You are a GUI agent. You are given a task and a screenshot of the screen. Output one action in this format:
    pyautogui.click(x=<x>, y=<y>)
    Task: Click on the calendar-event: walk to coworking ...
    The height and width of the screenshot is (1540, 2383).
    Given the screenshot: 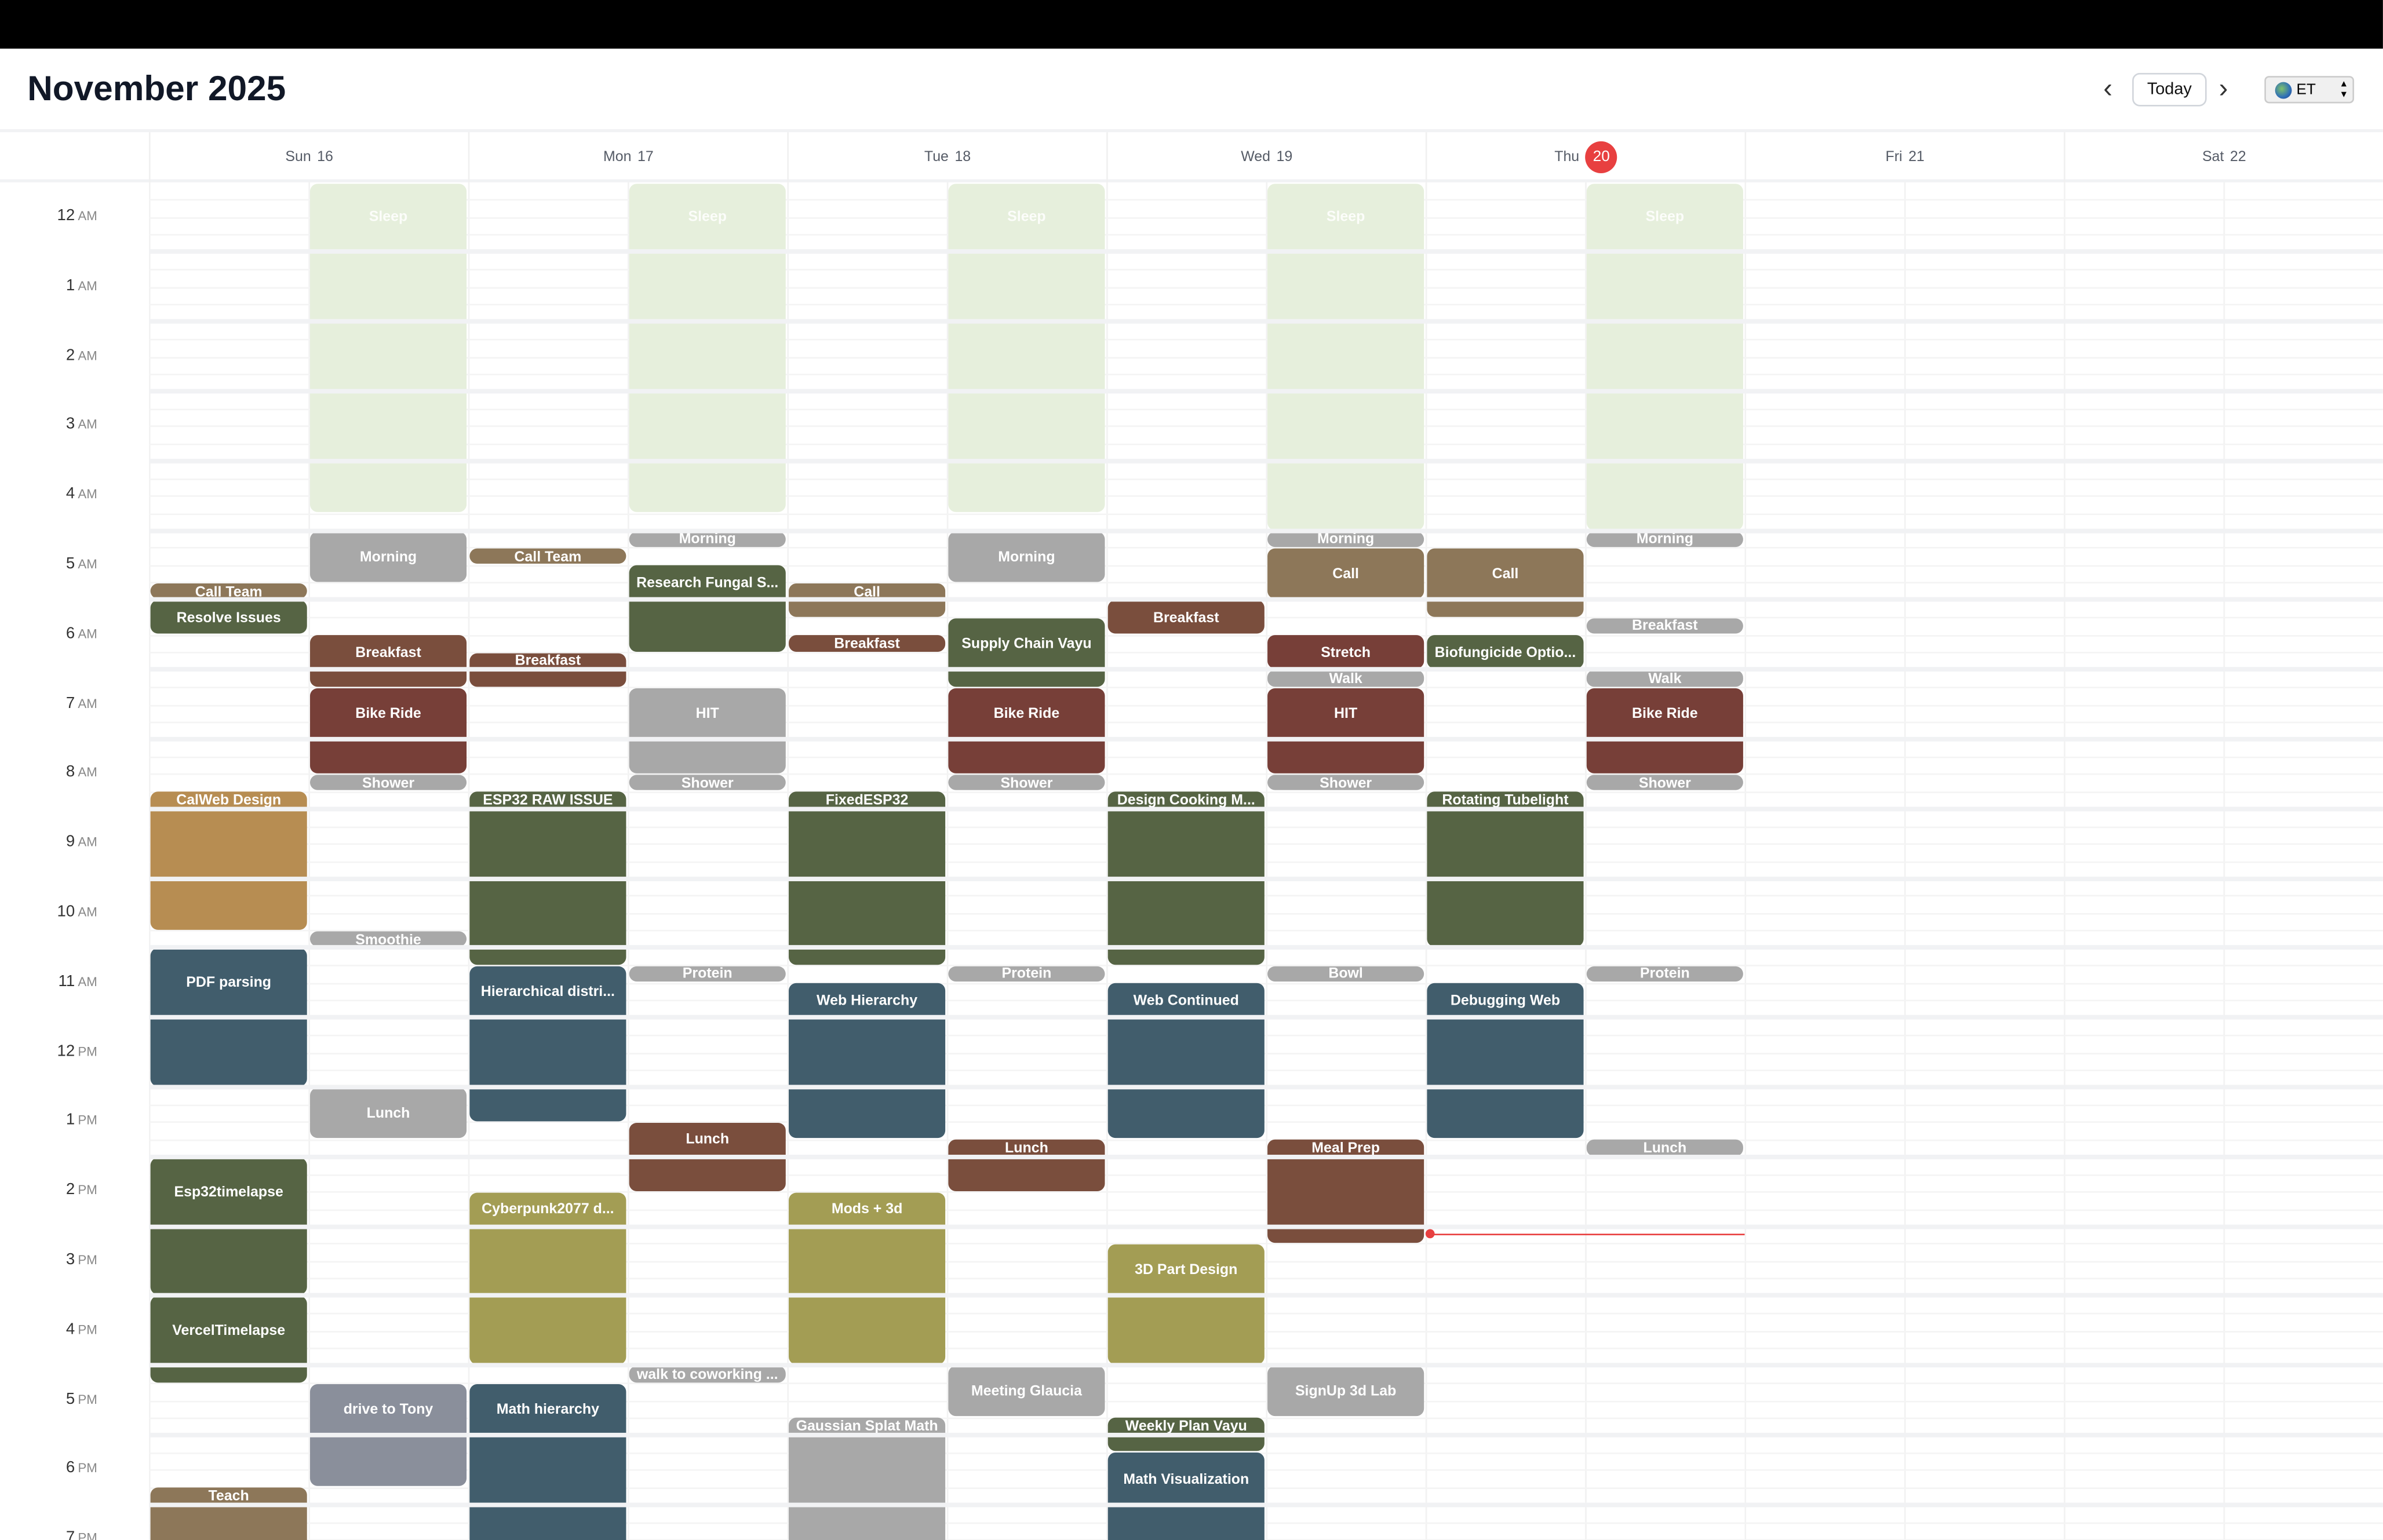 What is the action you would take?
    pyautogui.click(x=708, y=1374)
    